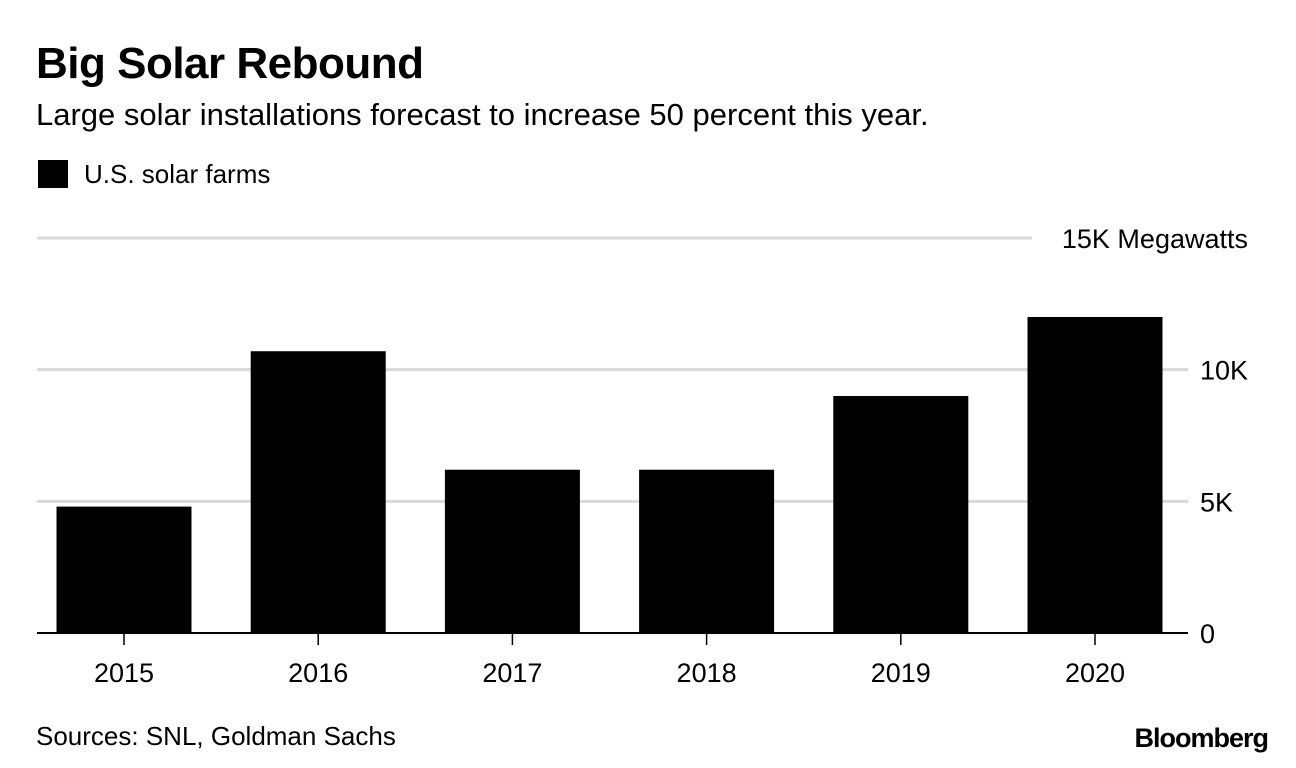 The height and width of the screenshot is (768, 1296). Describe the element at coordinates (512, 673) in the screenshot. I see `x-tick-label-2017: 2017` at that location.